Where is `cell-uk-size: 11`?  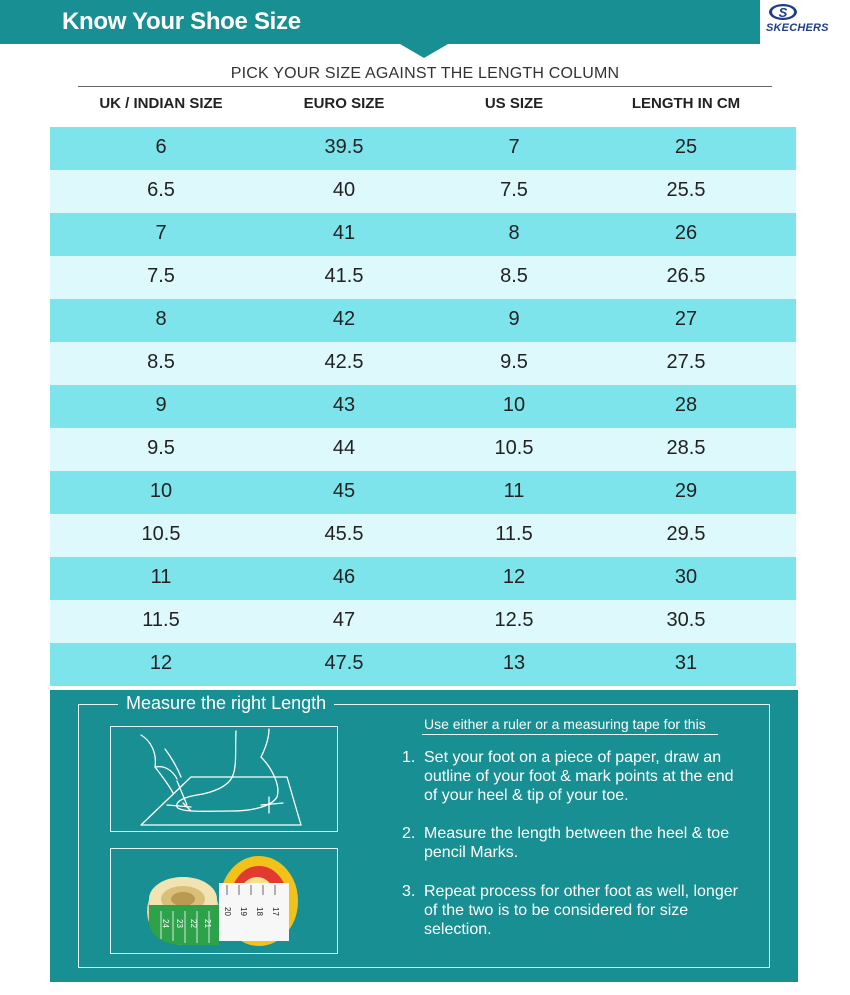 cell-uk-size: 11 is located at coordinates (161, 577).